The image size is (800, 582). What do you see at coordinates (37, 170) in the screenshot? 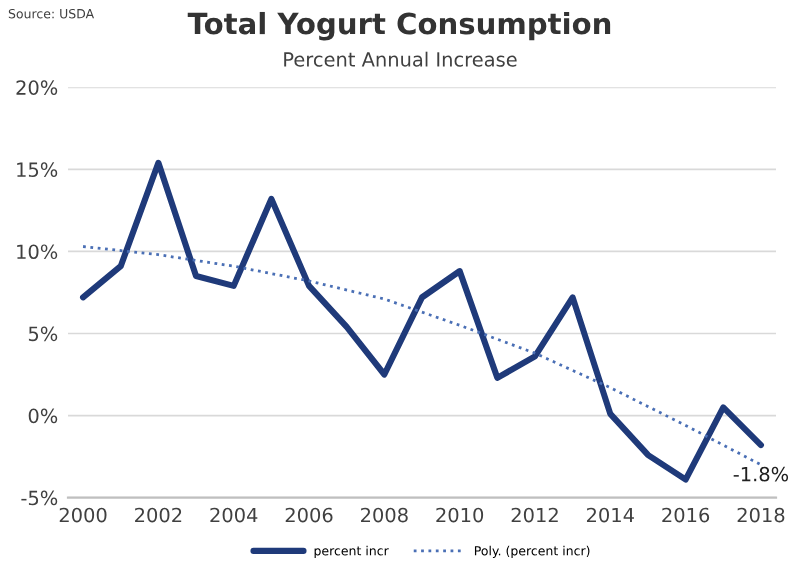
I see `y-tick-label: 15%` at bounding box center [37, 170].